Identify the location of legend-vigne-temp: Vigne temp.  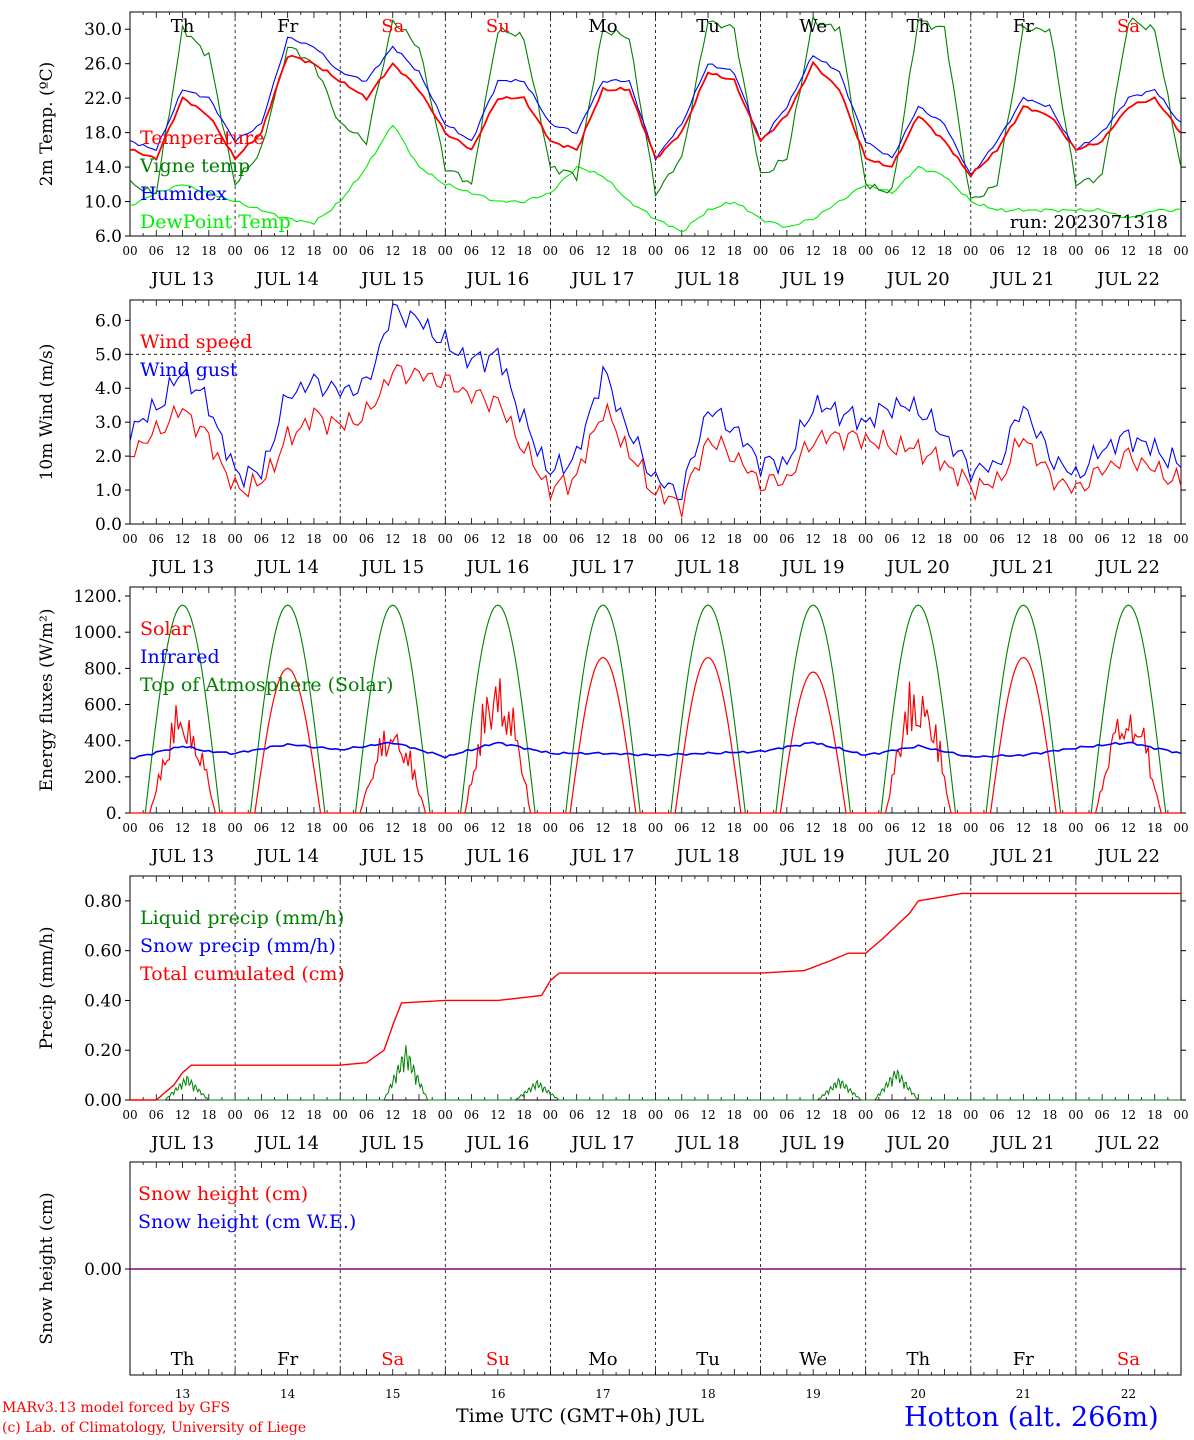
(194, 166).